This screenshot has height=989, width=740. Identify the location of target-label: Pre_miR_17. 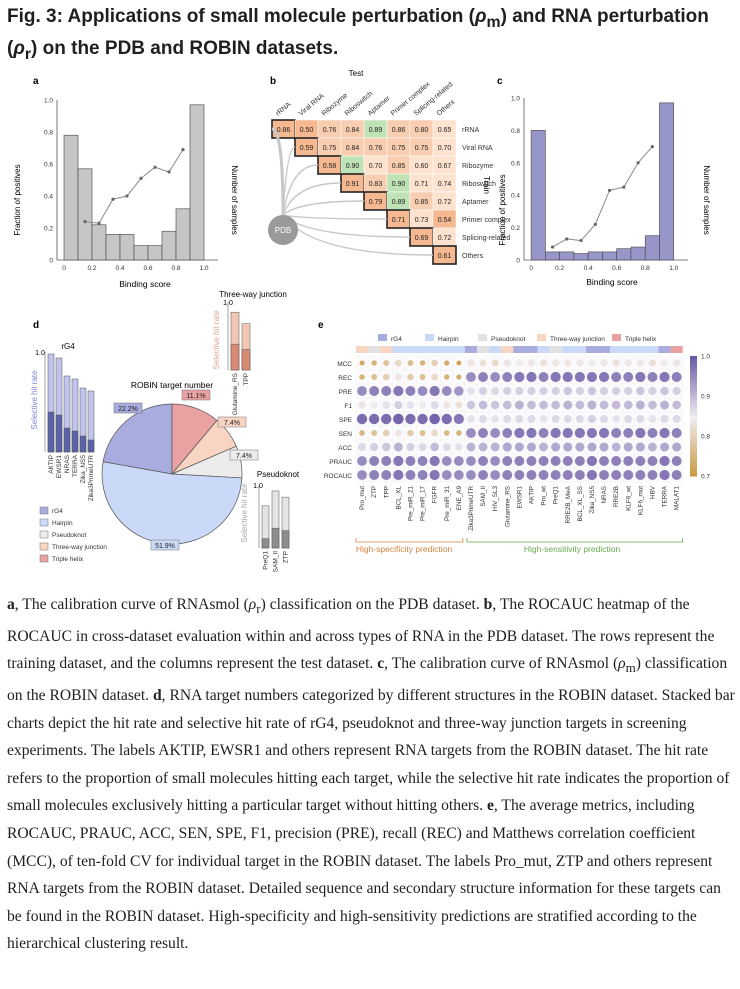
(423, 503).